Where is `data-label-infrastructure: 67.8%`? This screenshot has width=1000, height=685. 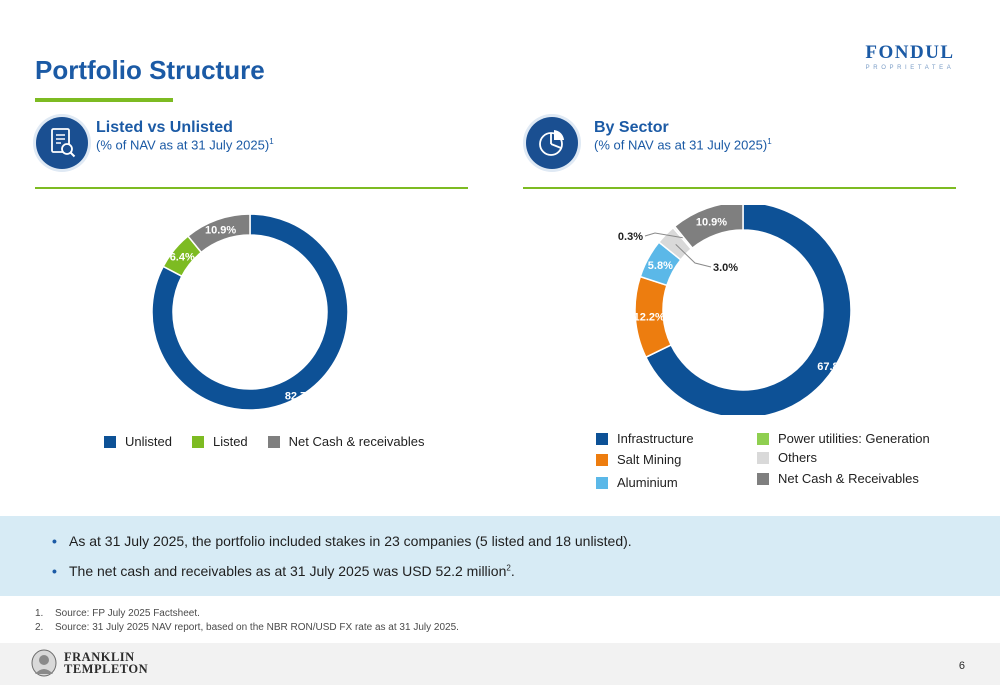
data-label-infrastructure: 67.8% is located at coordinates (832, 367).